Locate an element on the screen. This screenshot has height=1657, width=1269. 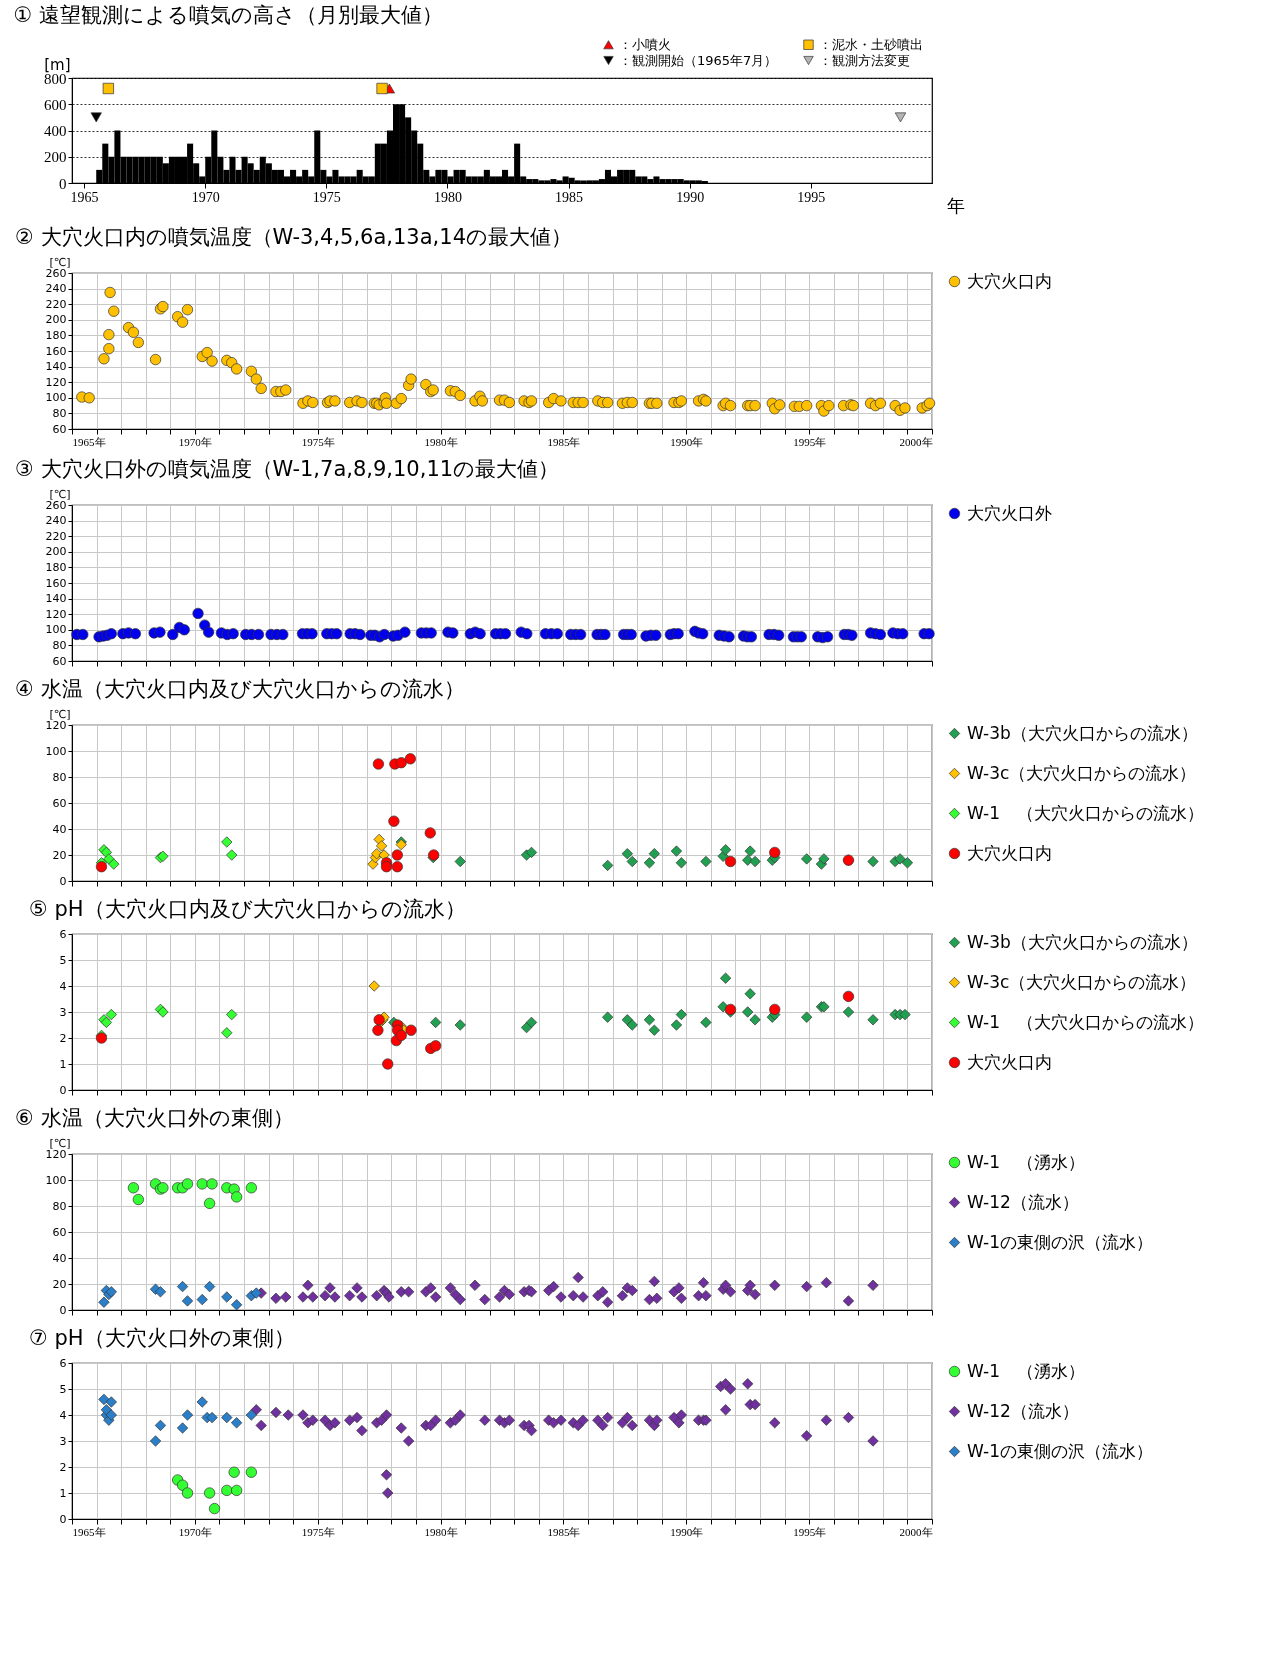
x-tick-label: 1965 is located at coordinates (84, 197).